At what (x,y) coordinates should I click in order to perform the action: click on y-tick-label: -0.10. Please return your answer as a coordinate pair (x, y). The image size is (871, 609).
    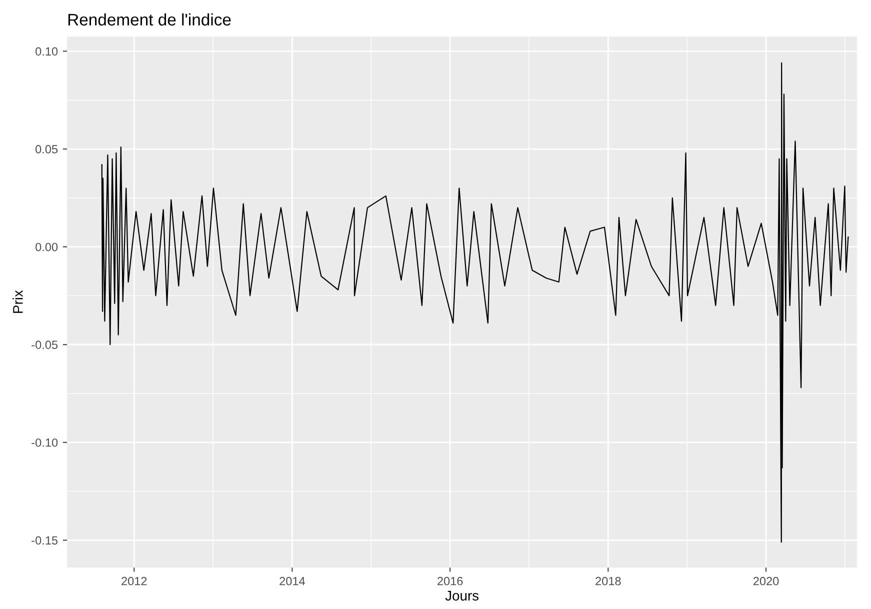
    Looking at the image, I should click on (45, 442).